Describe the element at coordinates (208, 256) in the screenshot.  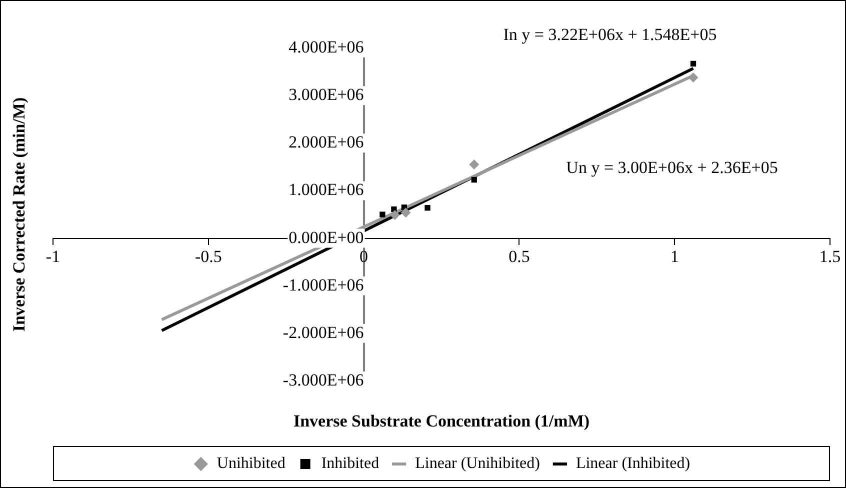
I see `x-tick-label: -0.5` at that location.